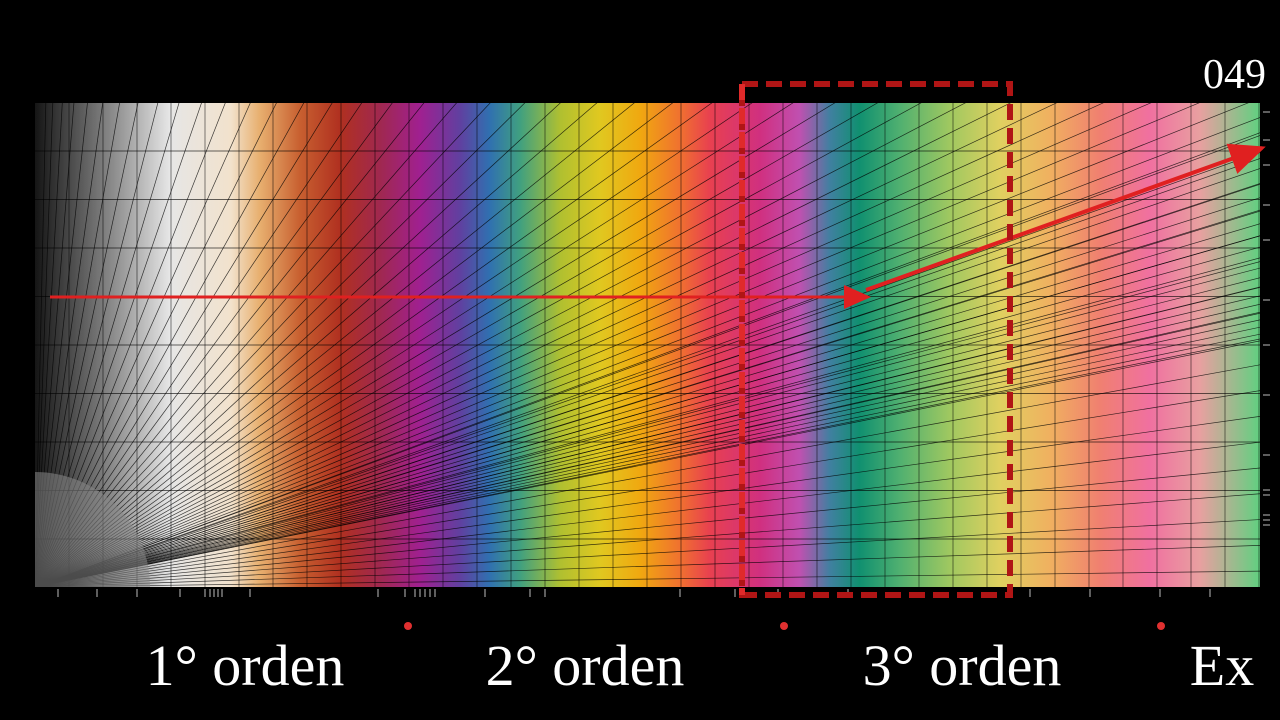 Image resolution: width=1280 pixels, height=720 pixels. What do you see at coordinates (1222, 665) in the screenshot?
I see `order-label: Ex` at bounding box center [1222, 665].